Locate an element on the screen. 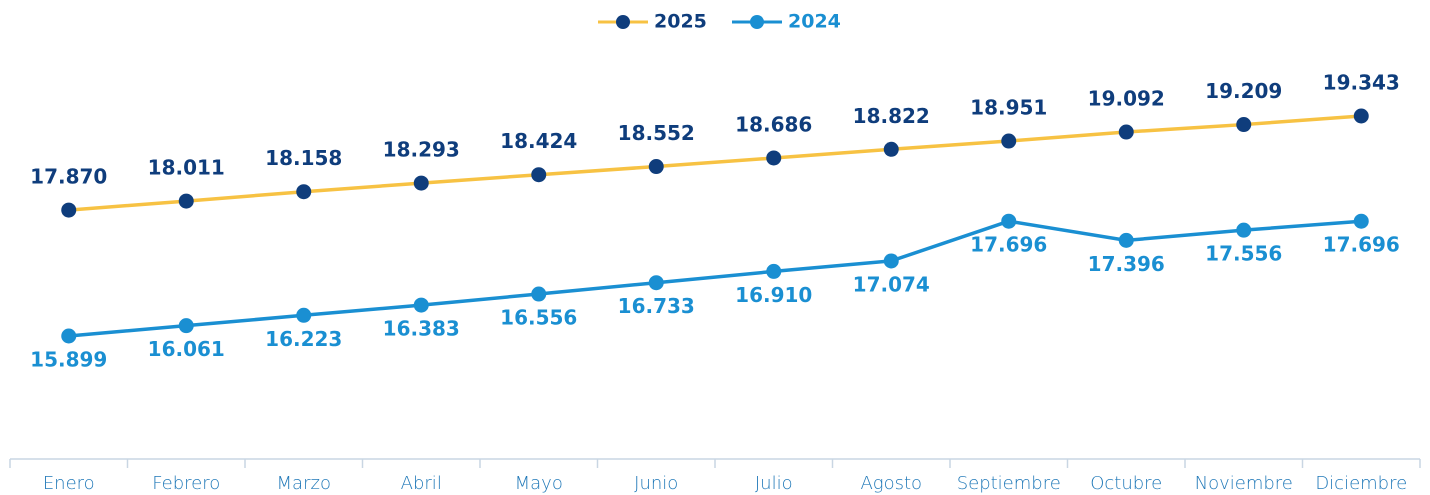 The image size is (1430, 495). value-label: 18.951 is located at coordinates (1008, 108).